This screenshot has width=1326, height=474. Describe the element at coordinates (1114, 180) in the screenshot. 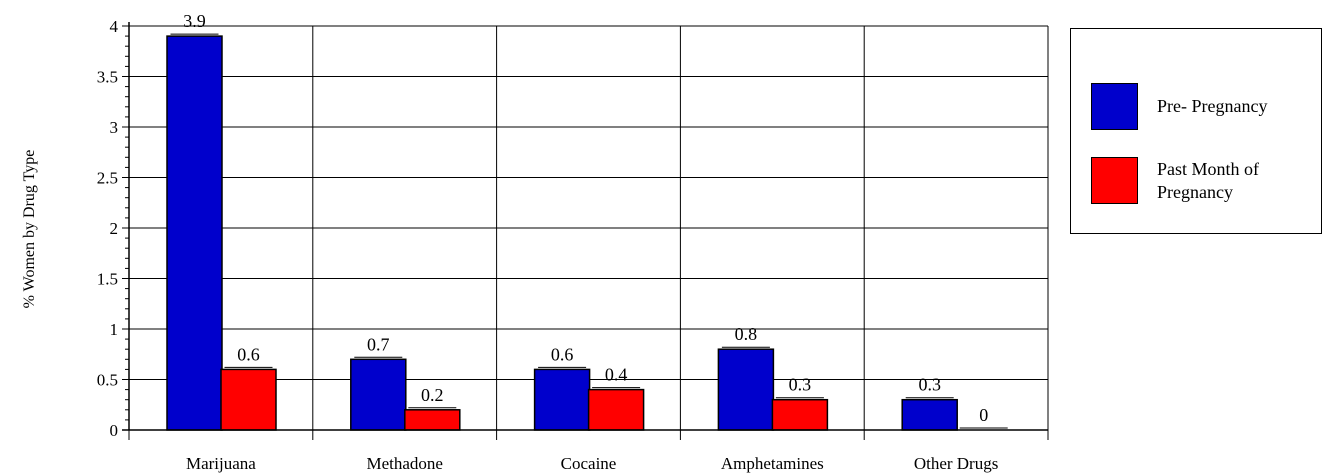

I see `legend-swatch-past-month` at that location.